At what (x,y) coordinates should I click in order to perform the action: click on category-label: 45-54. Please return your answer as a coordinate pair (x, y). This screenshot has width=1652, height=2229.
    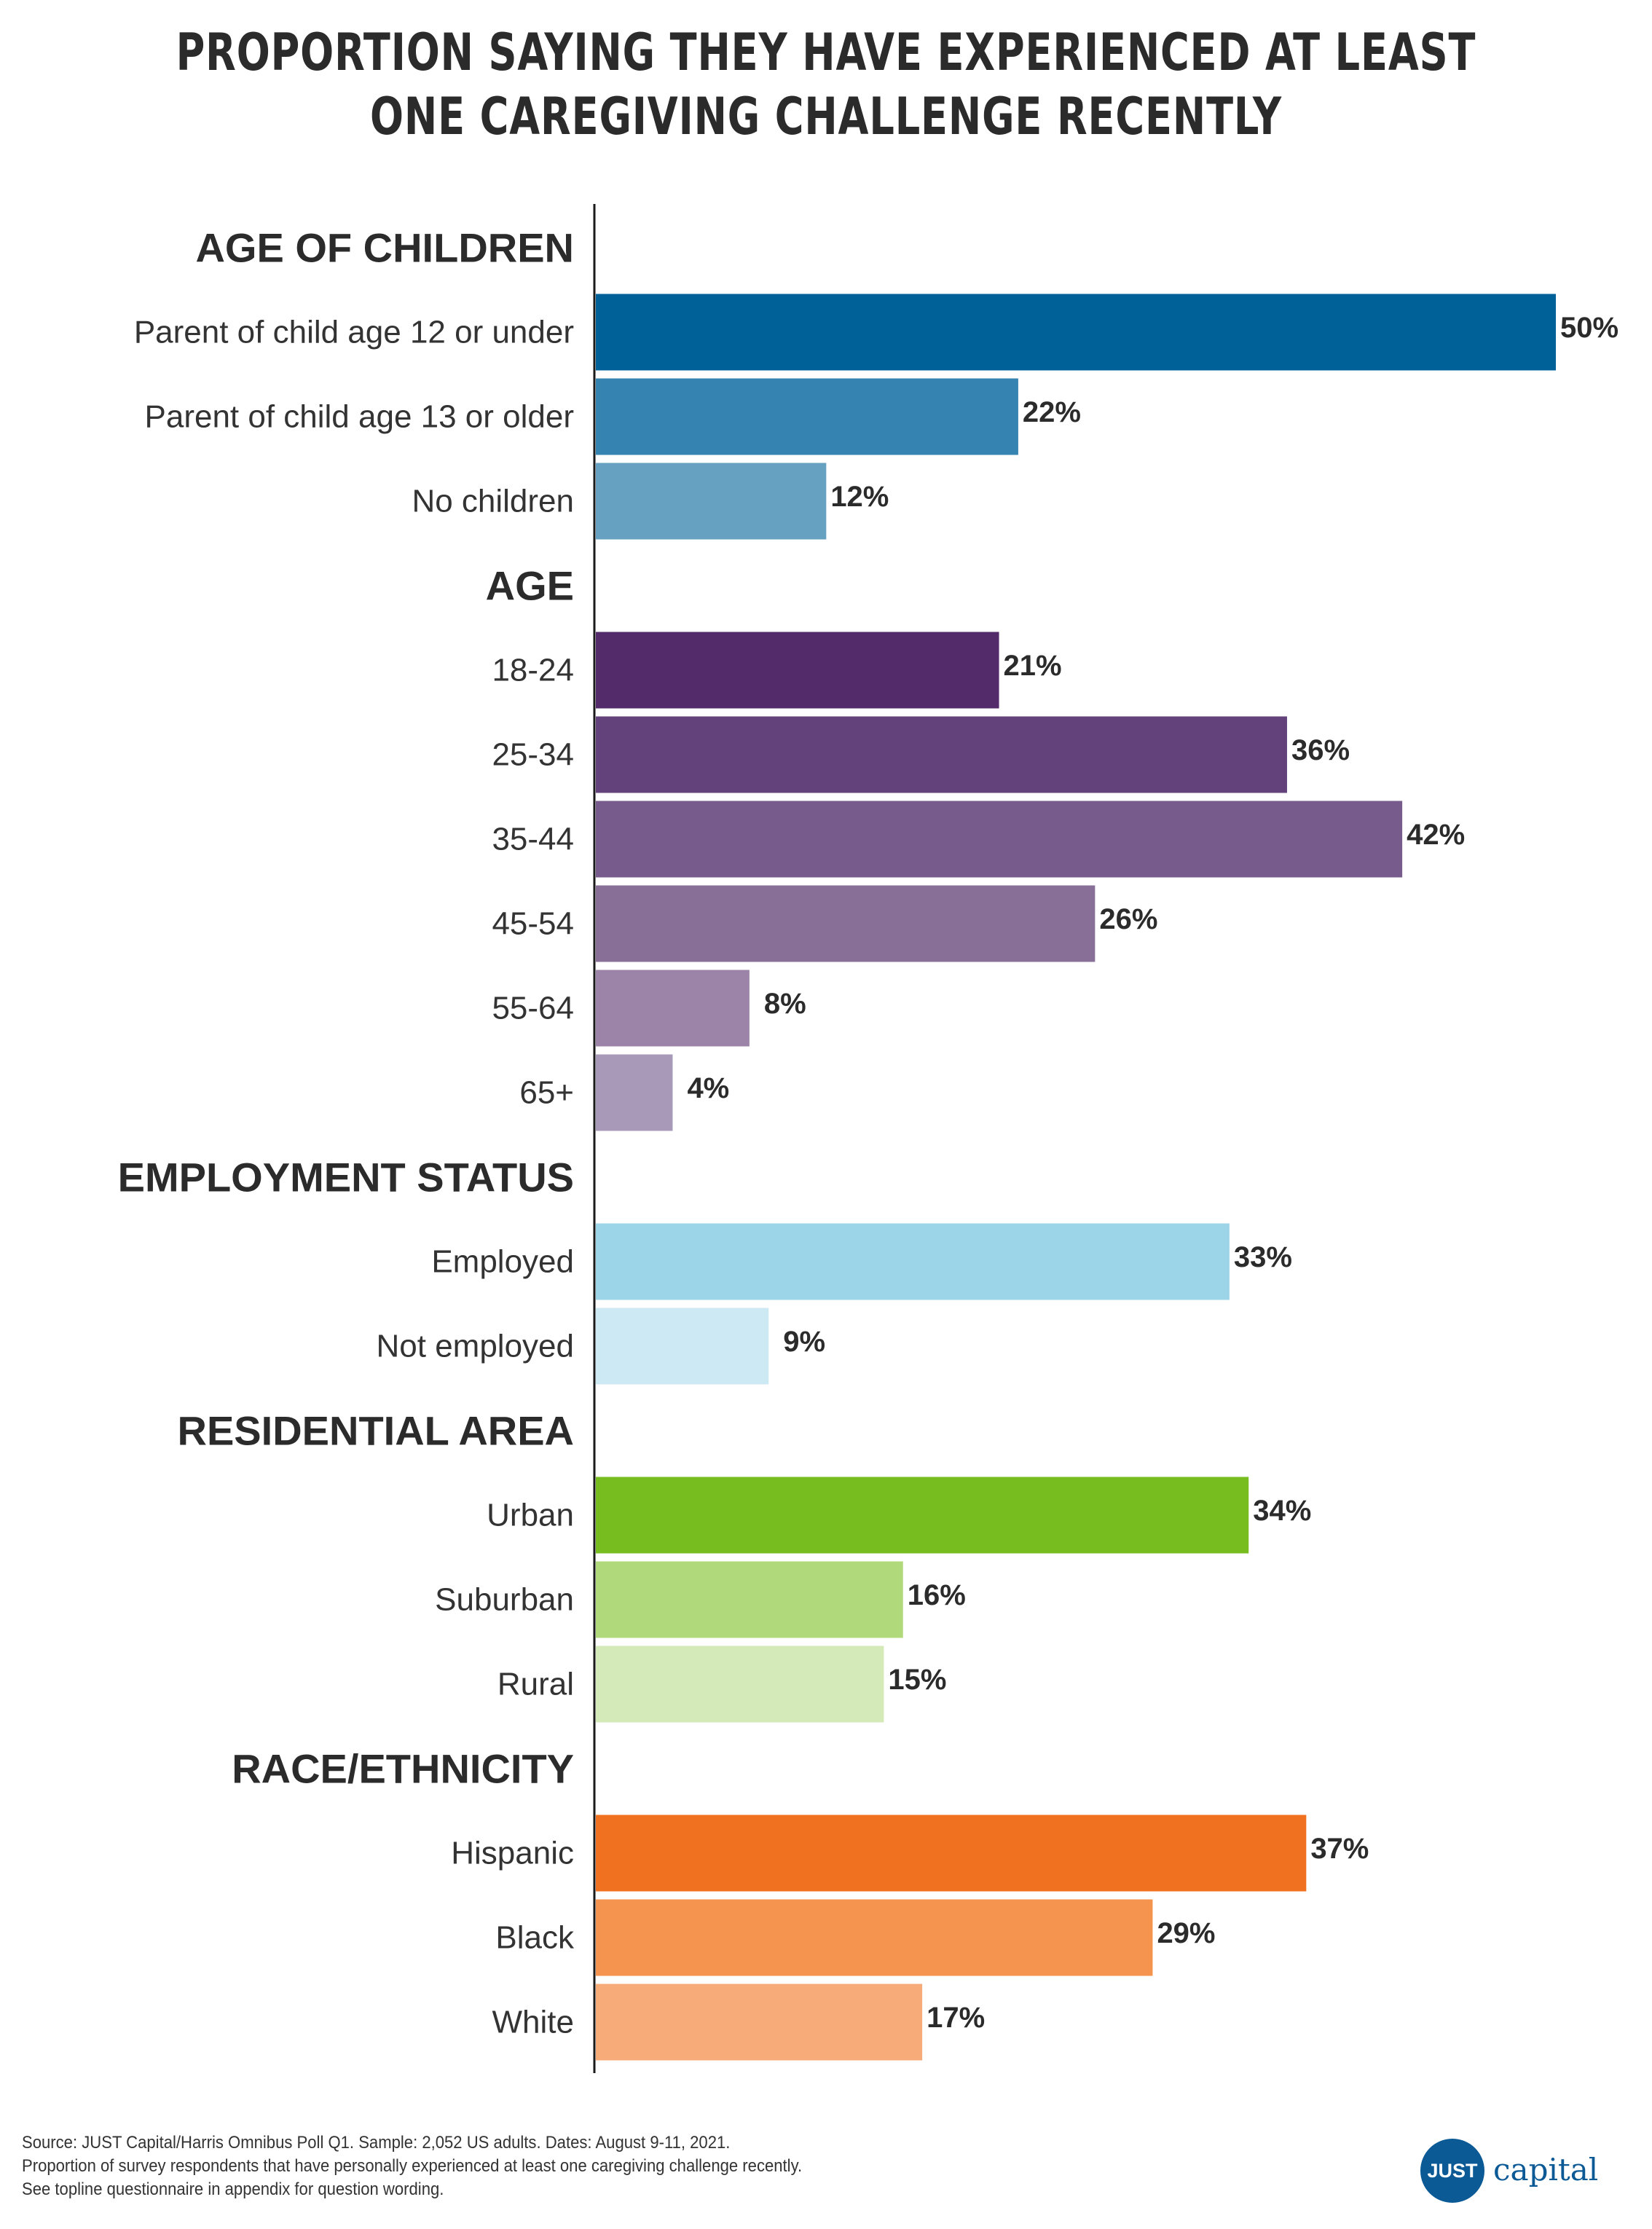
    Looking at the image, I should click on (533, 924).